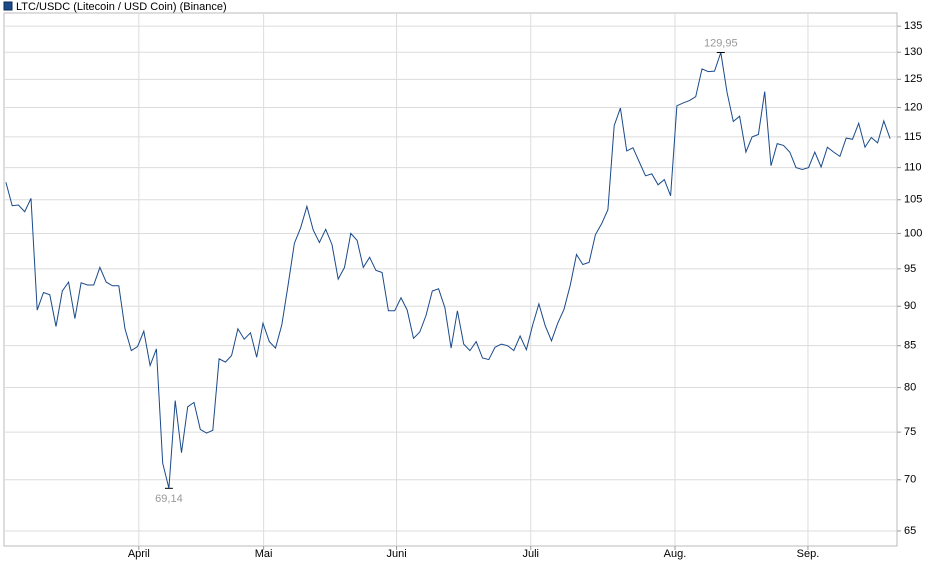  What do you see at coordinates (808, 554) in the screenshot?
I see `x-tick-label: Sep.` at bounding box center [808, 554].